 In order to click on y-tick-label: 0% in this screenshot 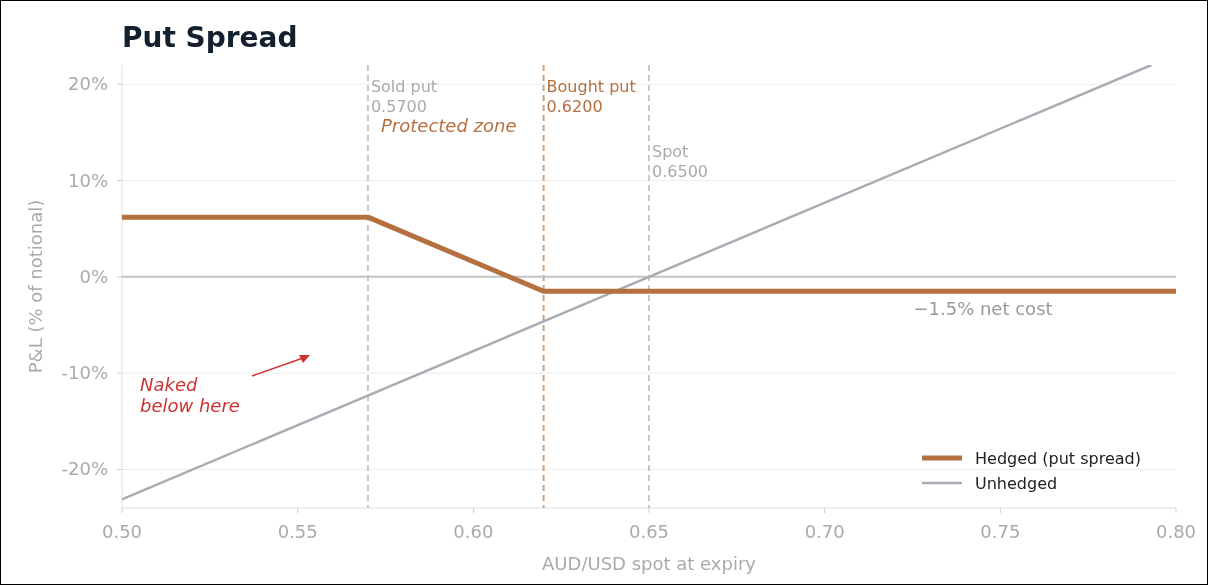, I will do `click(93, 276)`.